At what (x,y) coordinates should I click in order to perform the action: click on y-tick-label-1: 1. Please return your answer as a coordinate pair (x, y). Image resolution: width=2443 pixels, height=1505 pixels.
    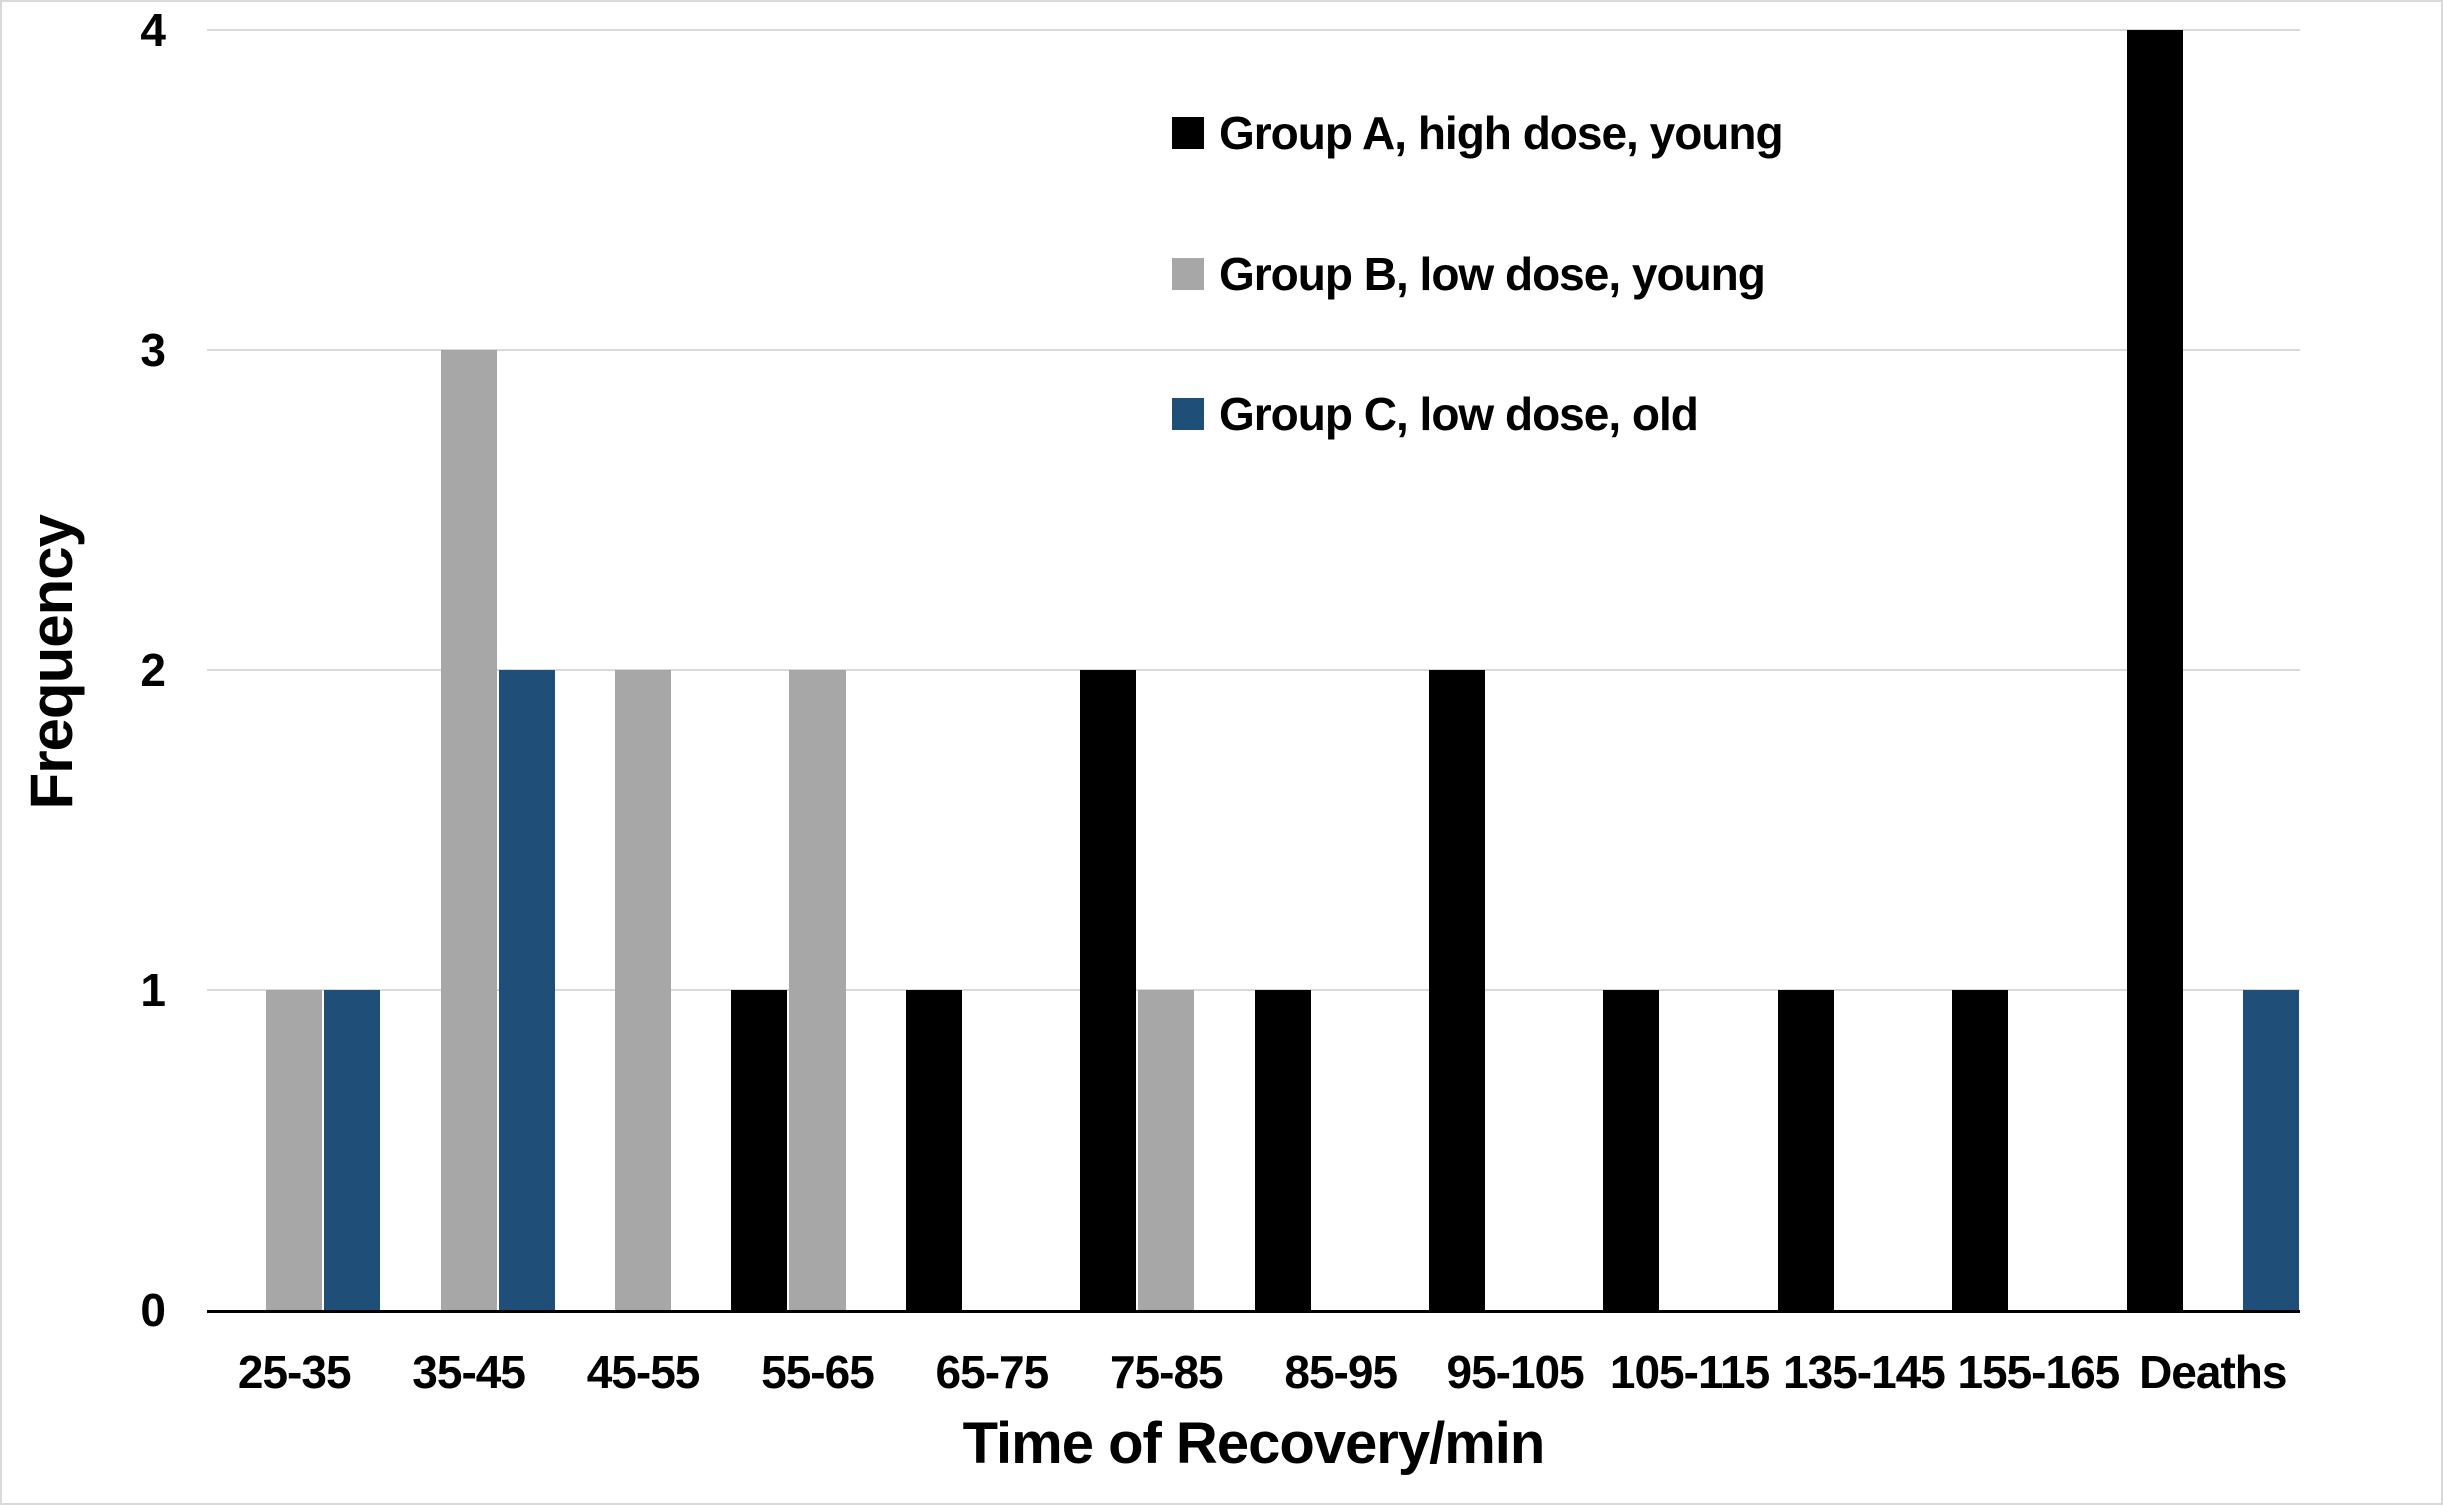
    Looking at the image, I should click on (153, 990).